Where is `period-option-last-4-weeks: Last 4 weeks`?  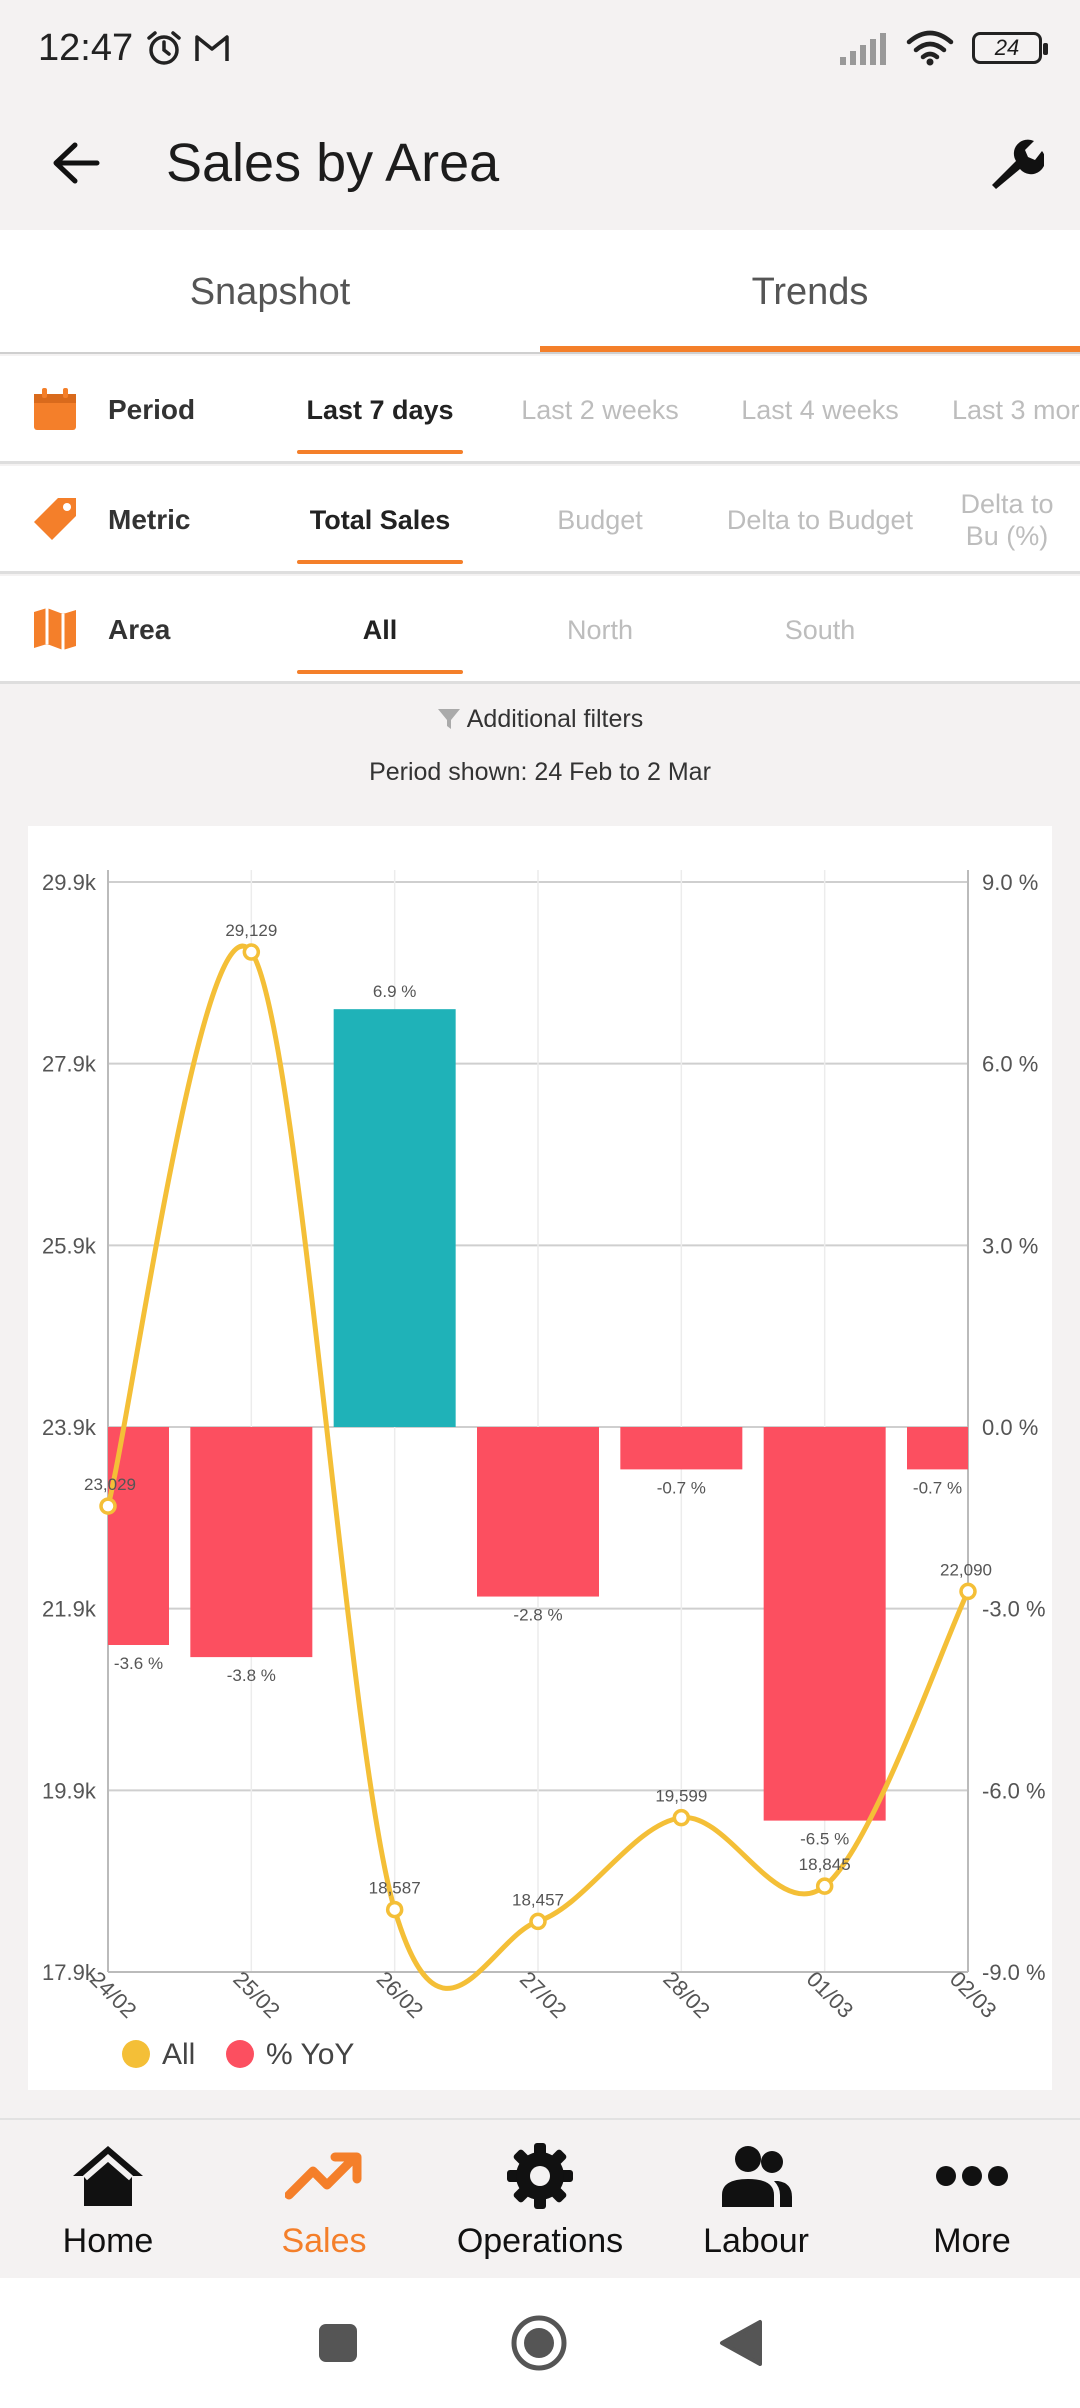
period-option-last-4-weeks: Last 4 weeks is located at coordinates (820, 409).